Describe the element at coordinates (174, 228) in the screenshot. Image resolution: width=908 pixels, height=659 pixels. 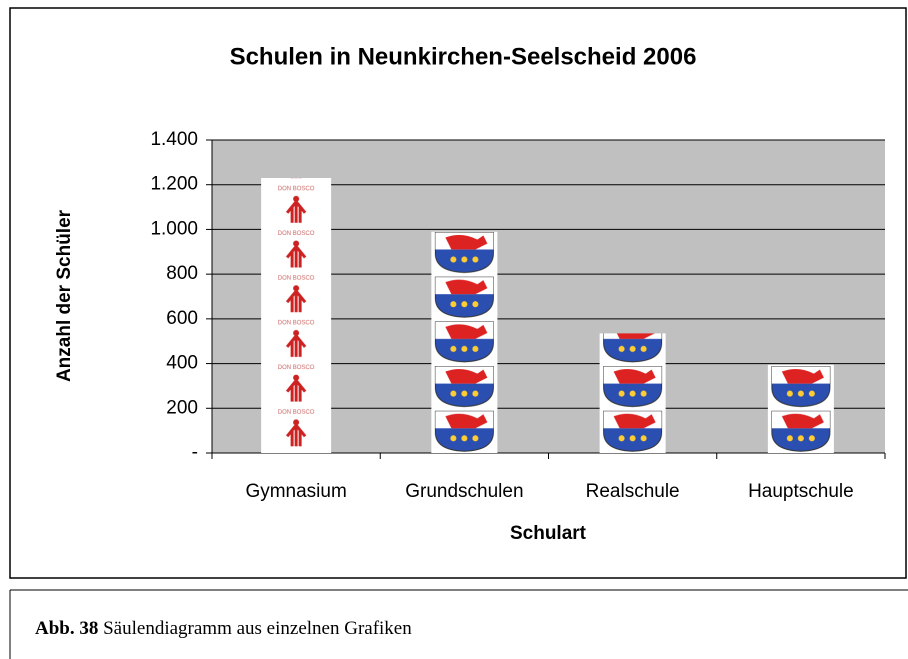
I see `y-tick-label: 1.000` at that location.